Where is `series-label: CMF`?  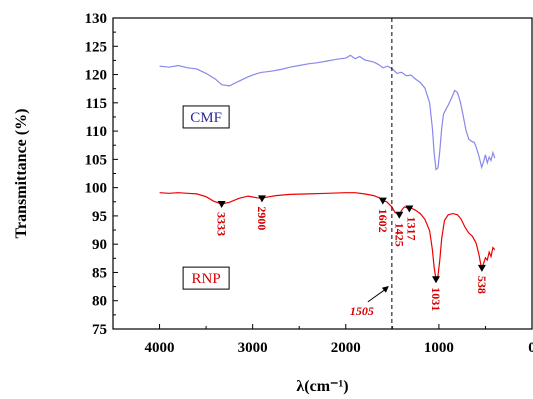
series-label: CMF is located at coordinates (206, 118).